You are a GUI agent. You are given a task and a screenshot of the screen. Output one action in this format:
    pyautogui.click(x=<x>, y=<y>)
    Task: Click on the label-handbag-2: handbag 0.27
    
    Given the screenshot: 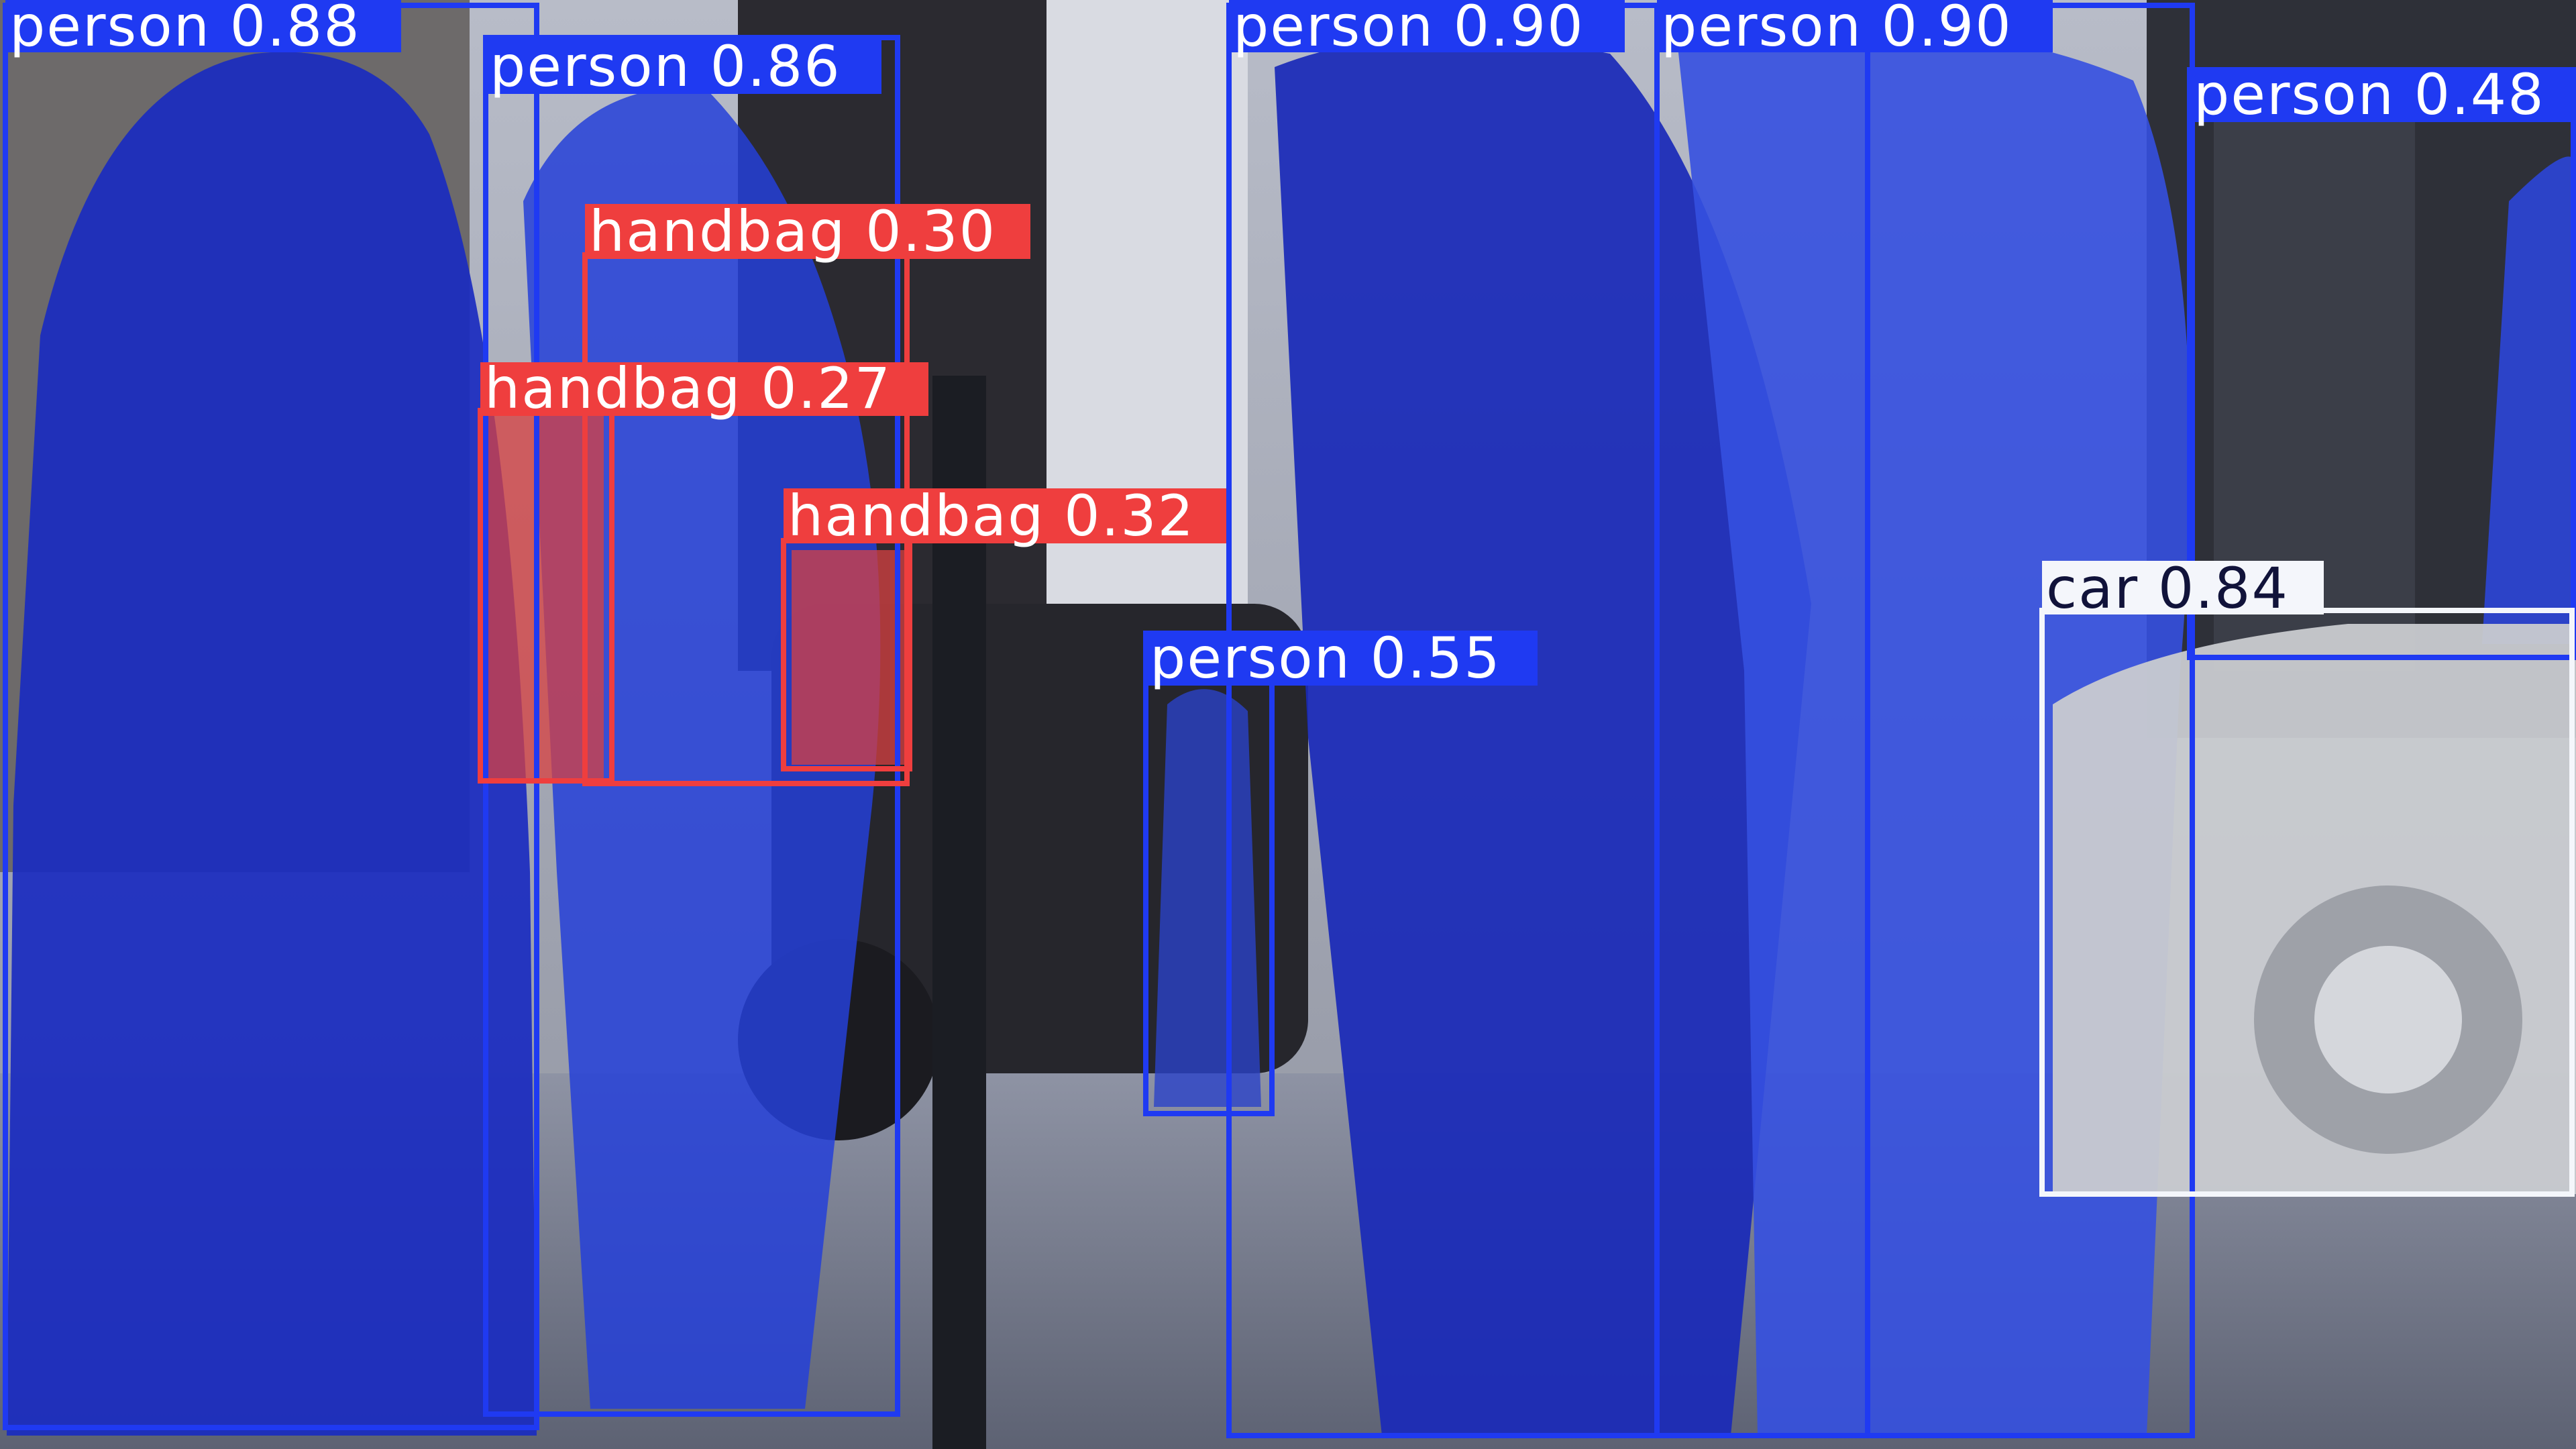 What is the action you would take?
    pyautogui.click(x=688, y=388)
    